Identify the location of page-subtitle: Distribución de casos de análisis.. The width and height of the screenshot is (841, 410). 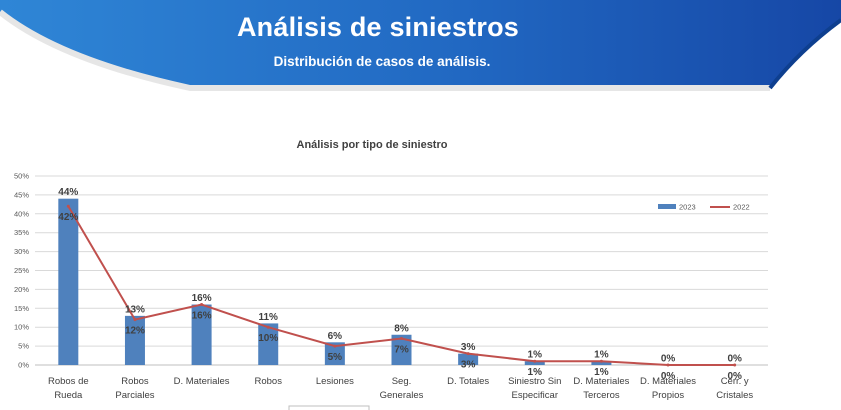
(382, 61).